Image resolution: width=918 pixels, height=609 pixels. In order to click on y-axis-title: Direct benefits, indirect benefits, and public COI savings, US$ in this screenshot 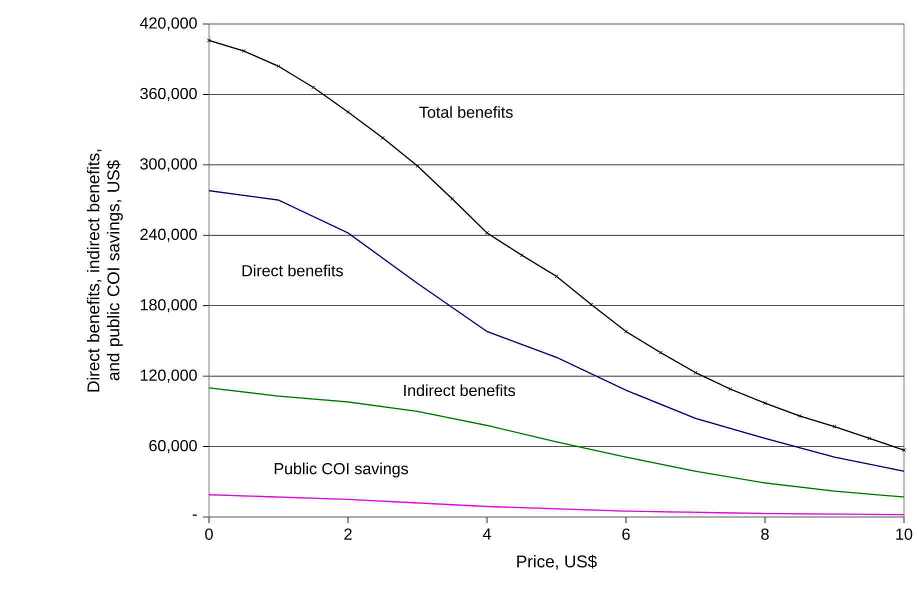, I will do `click(104, 271)`.